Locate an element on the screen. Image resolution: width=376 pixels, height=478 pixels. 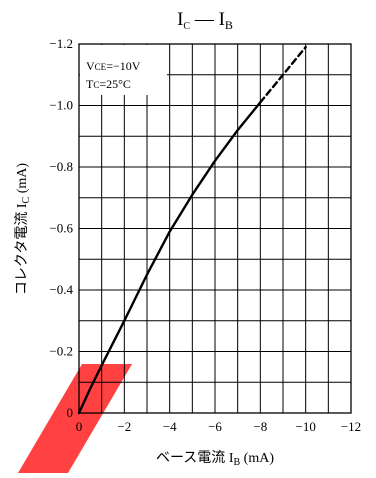
x-tick-labels: 0 −2 −4 −6 −8 −10 −12 is located at coordinates (218, 426).